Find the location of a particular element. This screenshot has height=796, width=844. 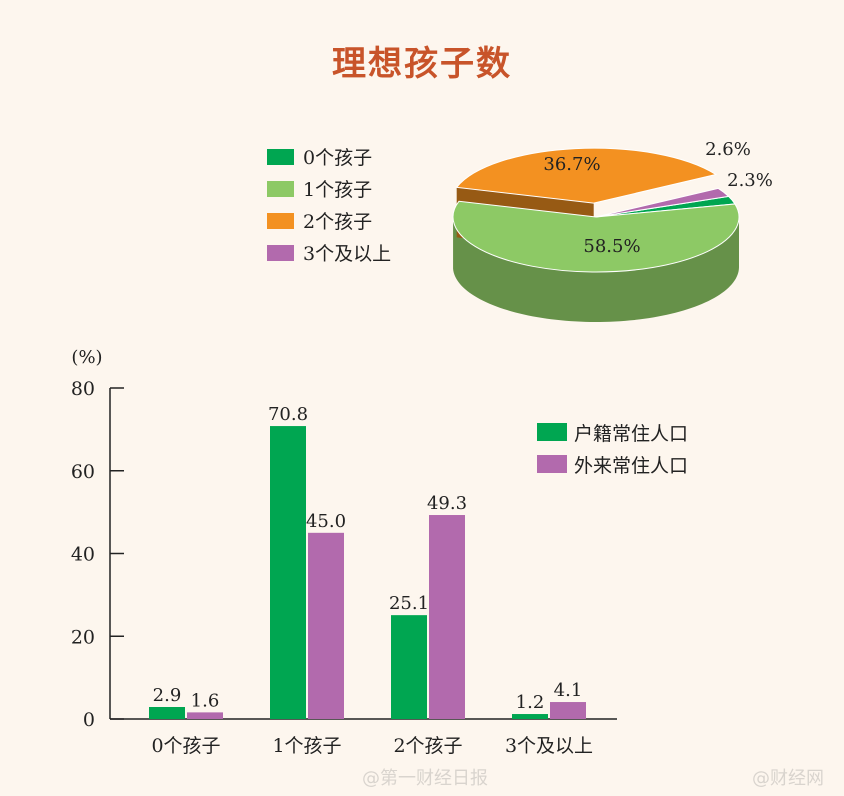

bar-legend-label-0: 户籍常住人口 is located at coordinates (631, 434).